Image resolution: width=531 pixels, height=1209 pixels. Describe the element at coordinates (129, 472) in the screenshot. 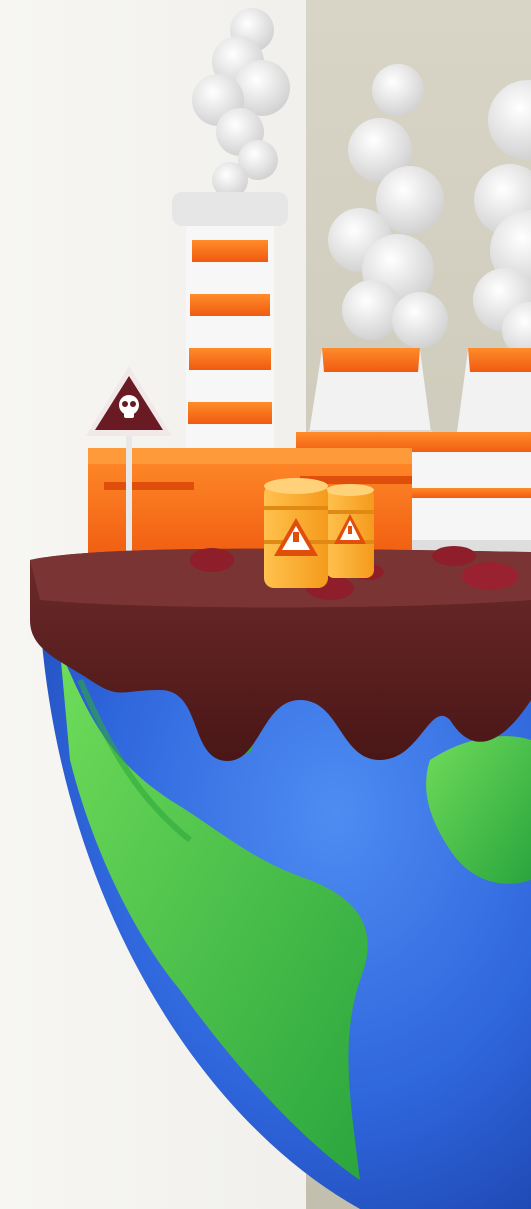

I see `warning-sign` at that location.